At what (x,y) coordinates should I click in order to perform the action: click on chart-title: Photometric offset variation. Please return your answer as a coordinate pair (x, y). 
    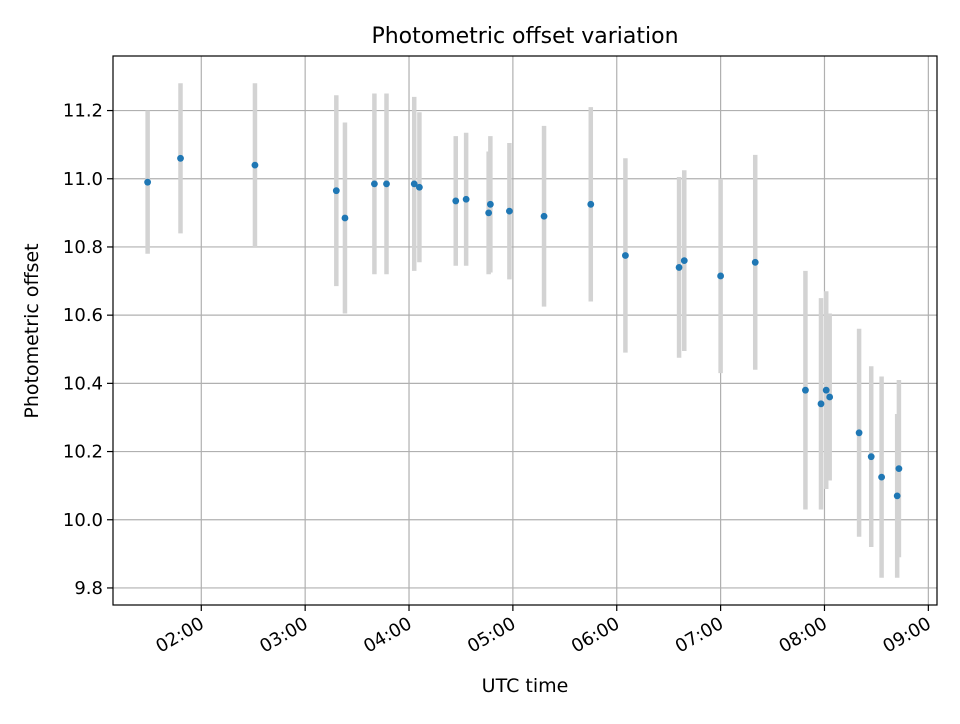
    Looking at the image, I should click on (524, 36).